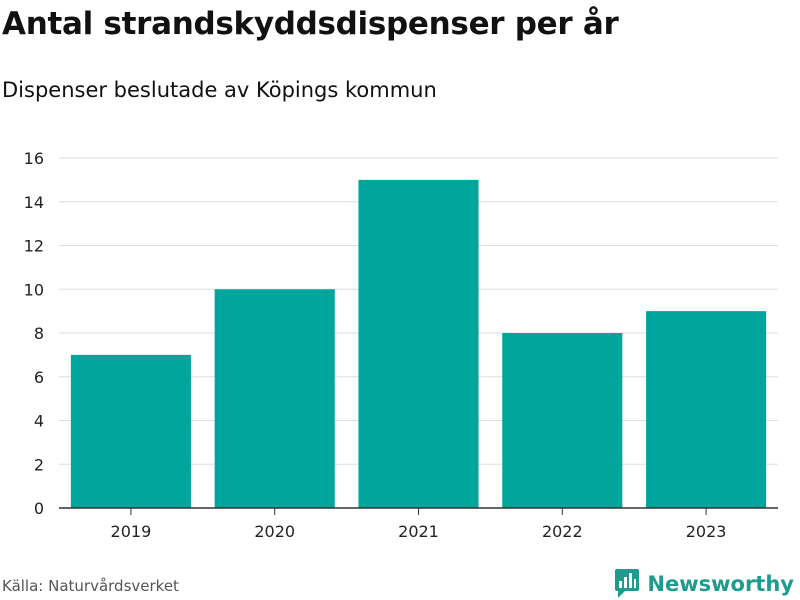 The width and height of the screenshot is (800, 600). What do you see at coordinates (562, 531) in the screenshot?
I see `x-tick-label: 2022` at bounding box center [562, 531].